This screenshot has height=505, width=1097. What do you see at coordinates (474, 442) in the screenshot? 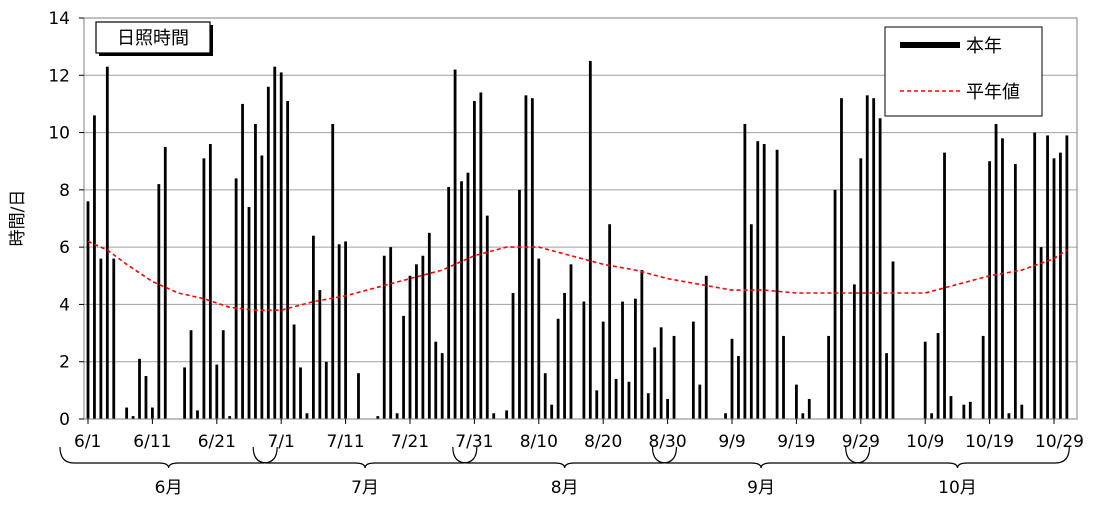
I see `x-tick-label: 7/31` at bounding box center [474, 442].